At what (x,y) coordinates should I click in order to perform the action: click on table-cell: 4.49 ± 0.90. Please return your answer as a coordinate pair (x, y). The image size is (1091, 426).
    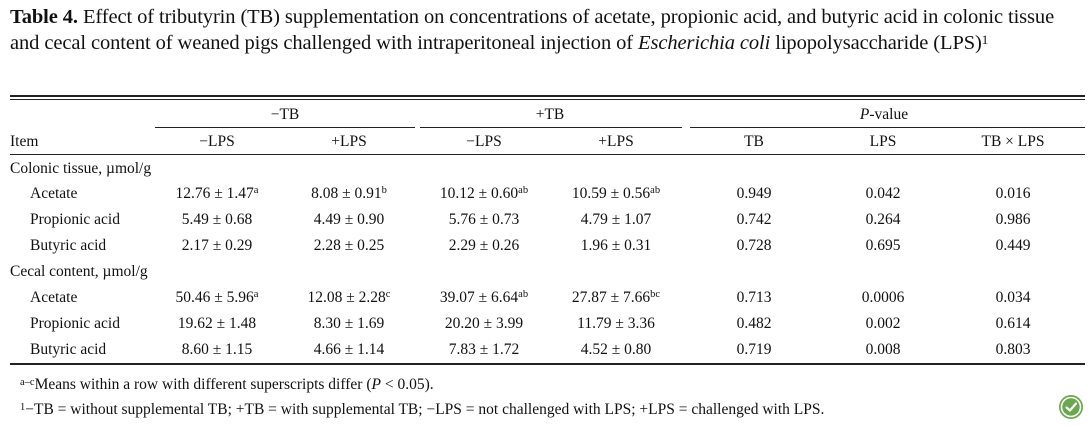
    Looking at the image, I should click on (349, 219).